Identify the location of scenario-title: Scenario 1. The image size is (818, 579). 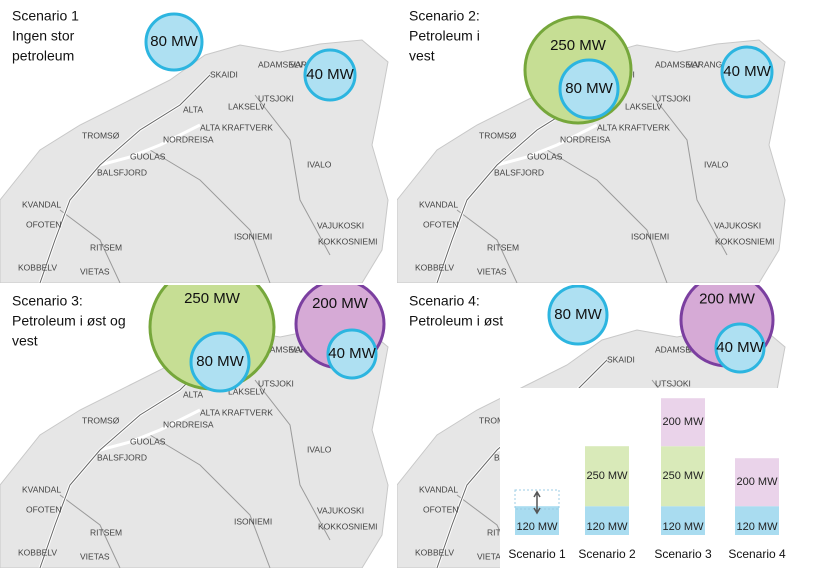
(45, 16).